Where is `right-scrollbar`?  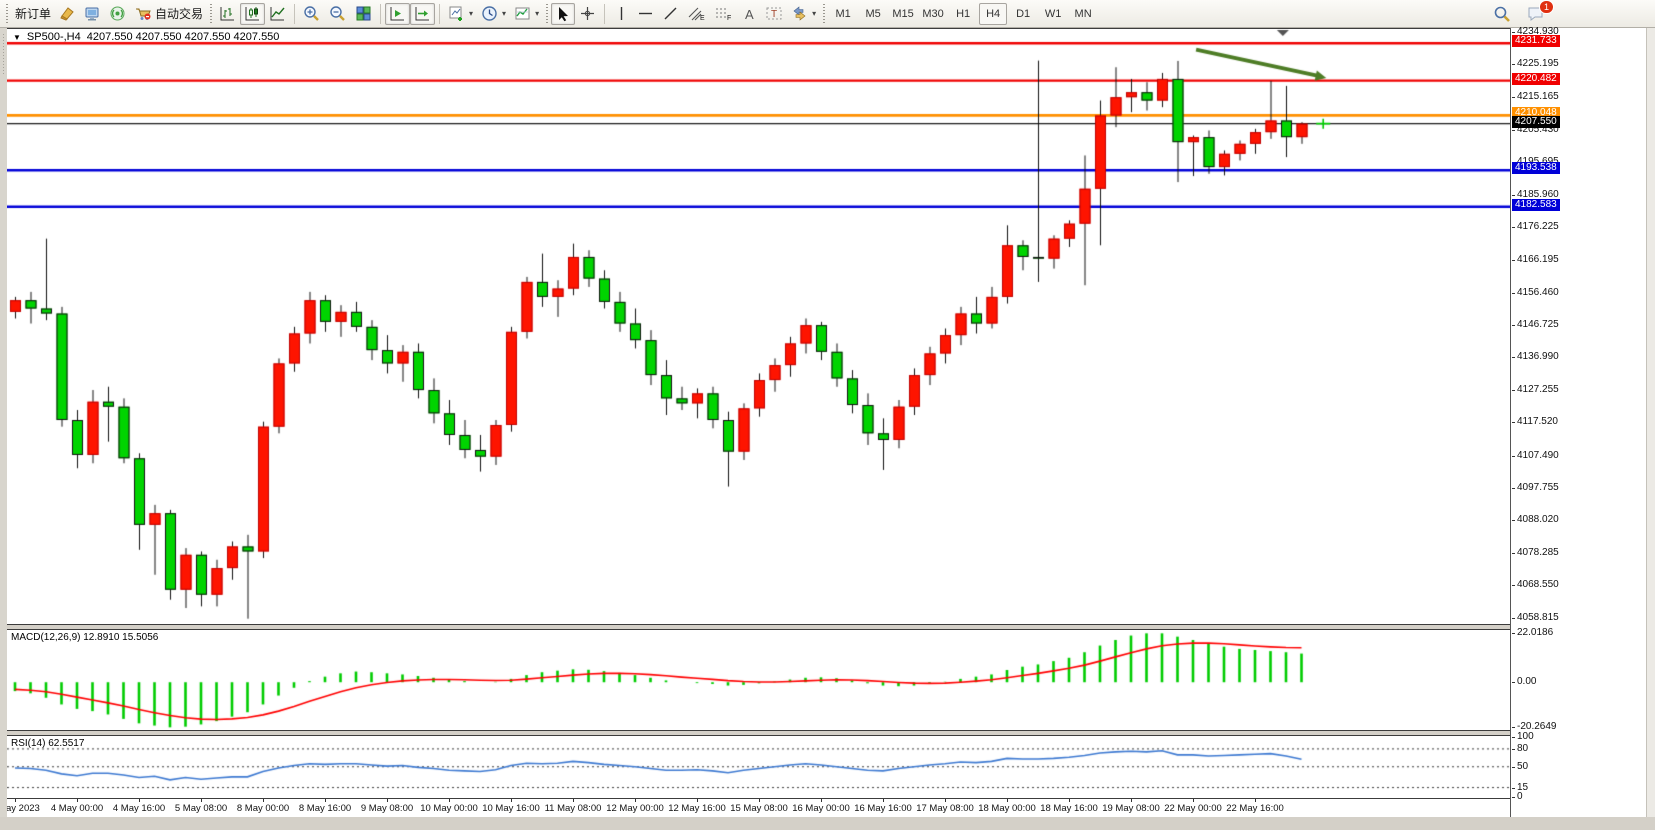 right-scrollbar is located at coordinates (1650, 422).